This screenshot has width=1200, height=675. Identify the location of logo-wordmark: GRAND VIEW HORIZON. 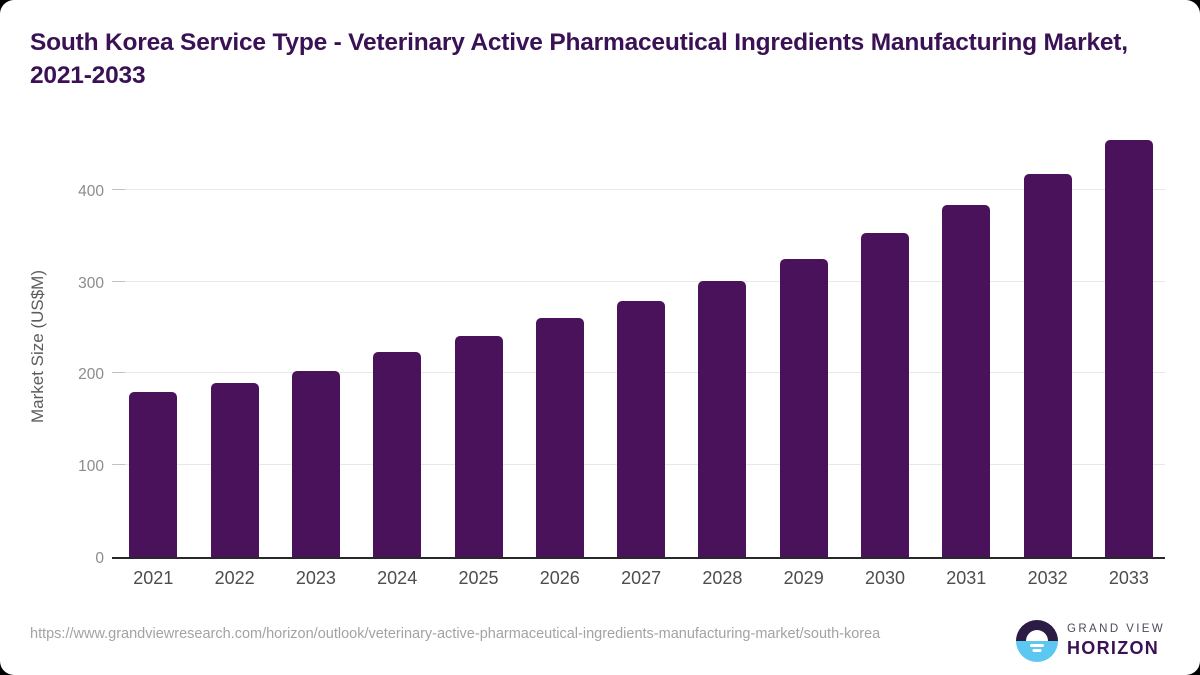
(1116, 641).